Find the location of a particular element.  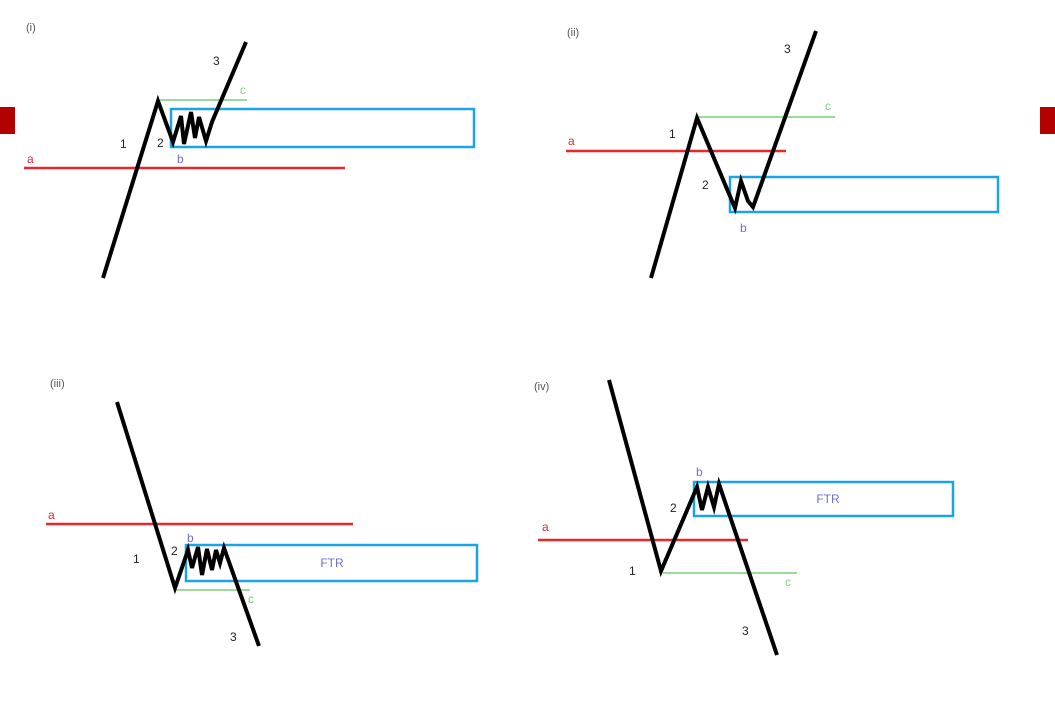

panel-4-level-b-label: b is located at coordinates (699, 472).